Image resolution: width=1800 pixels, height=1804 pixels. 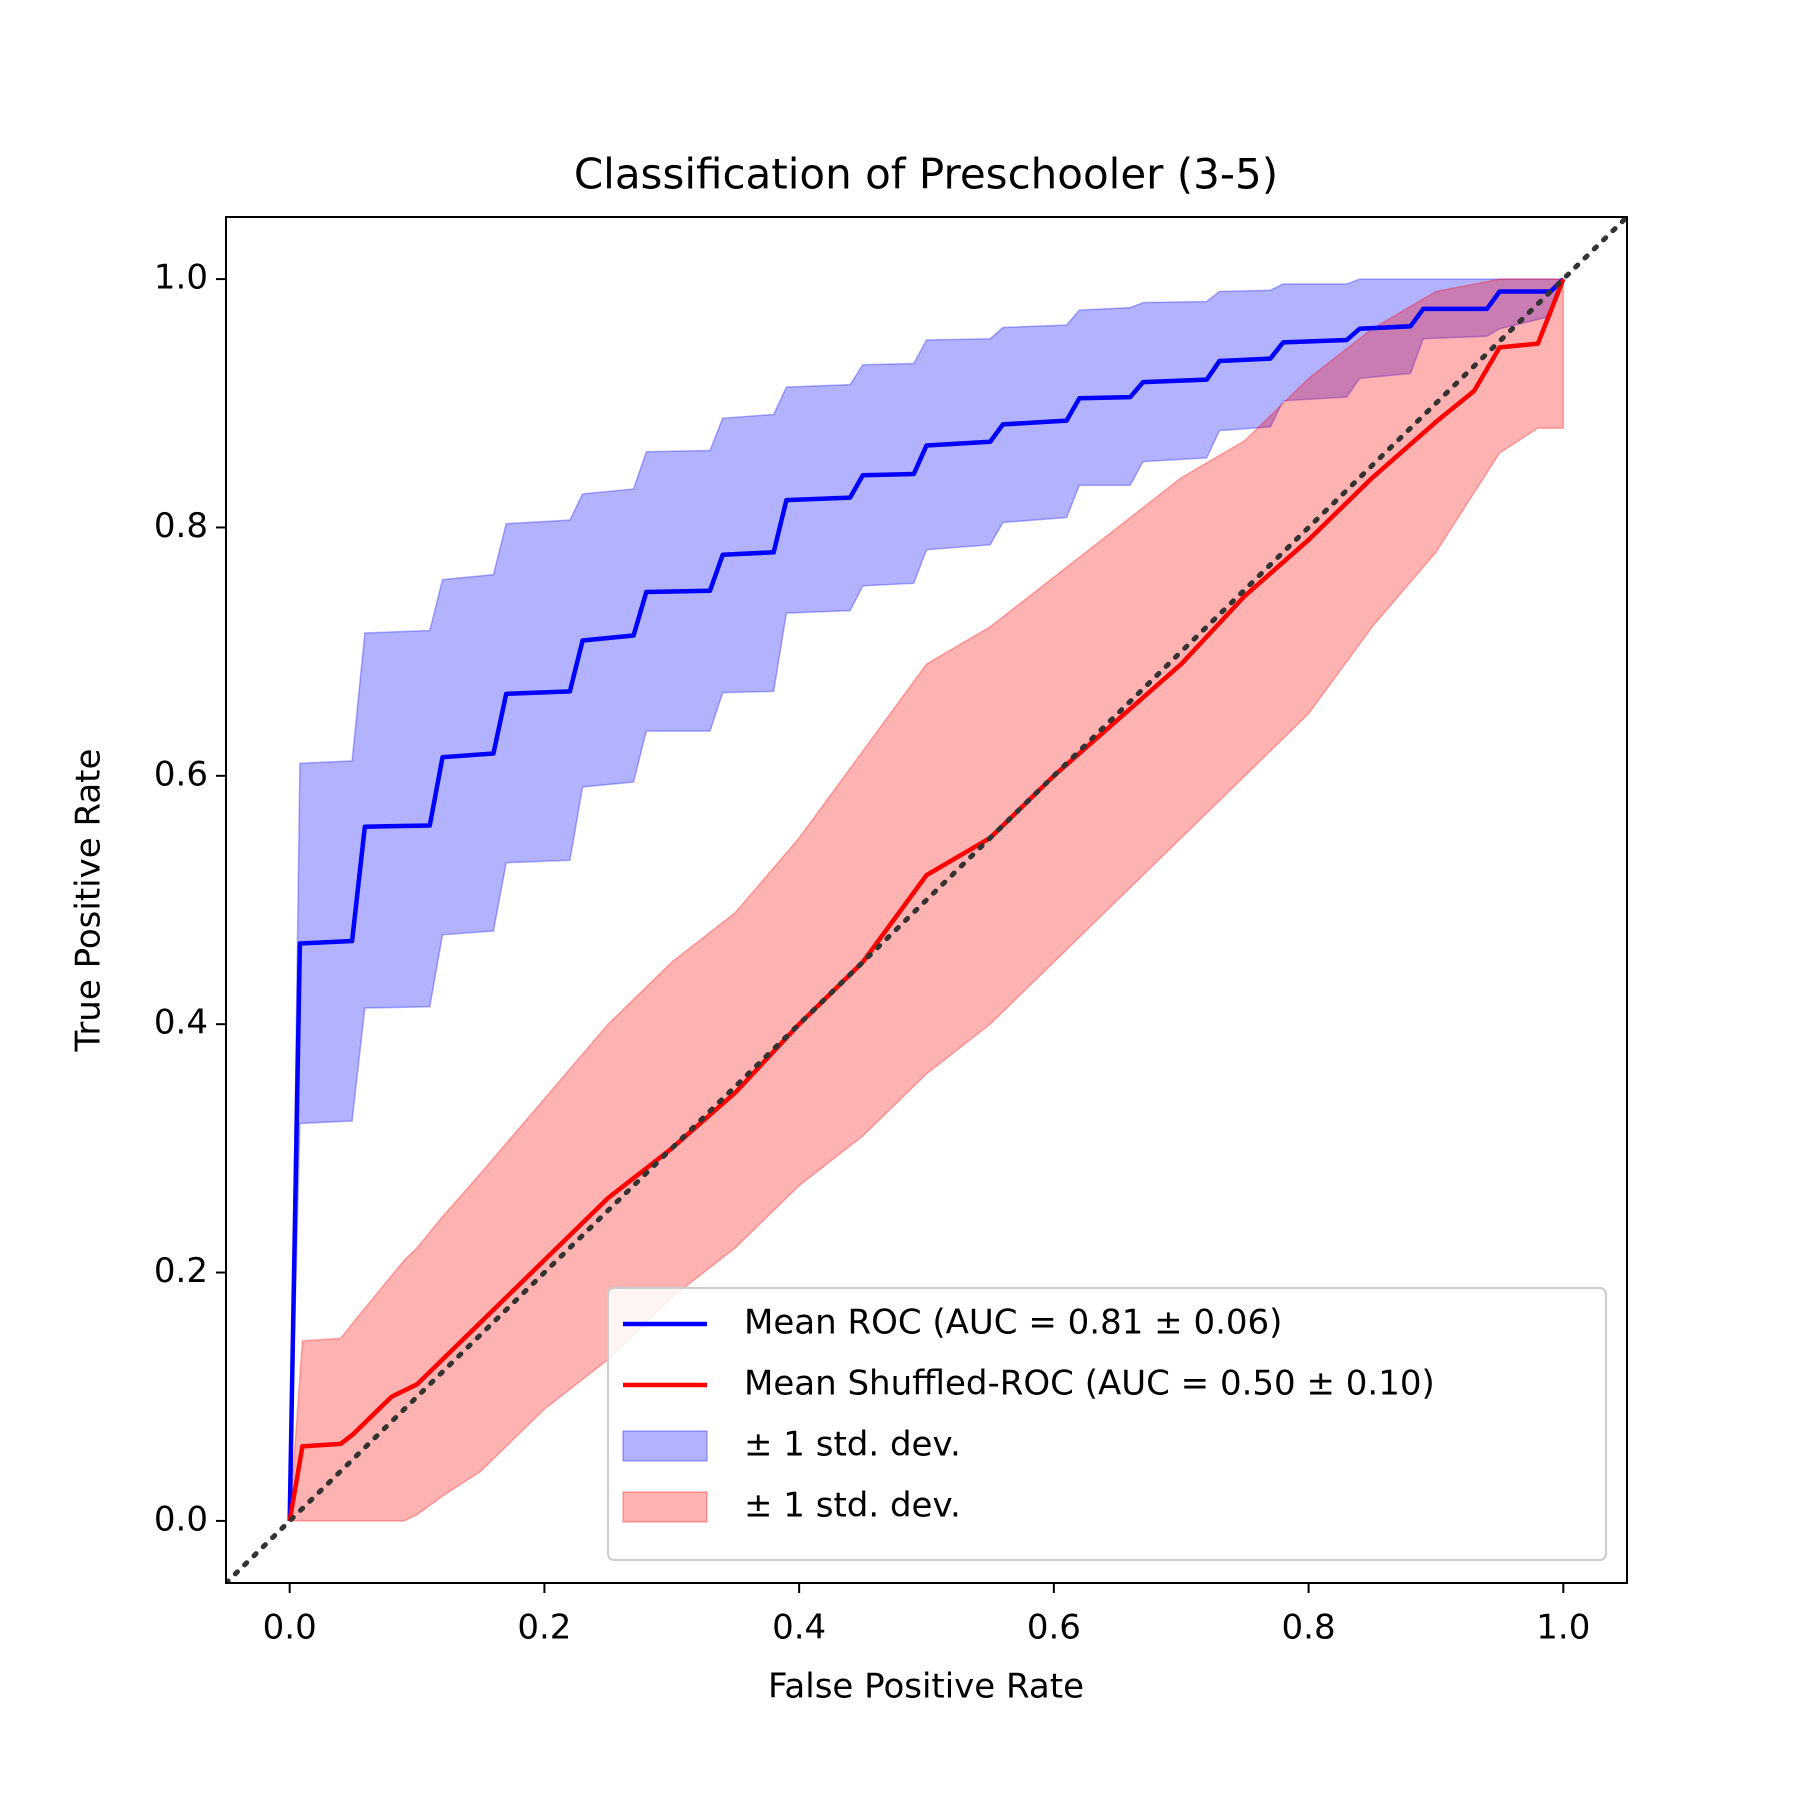 I want to click on x-tick-label: 0.2, so click(x=544, y=1628).